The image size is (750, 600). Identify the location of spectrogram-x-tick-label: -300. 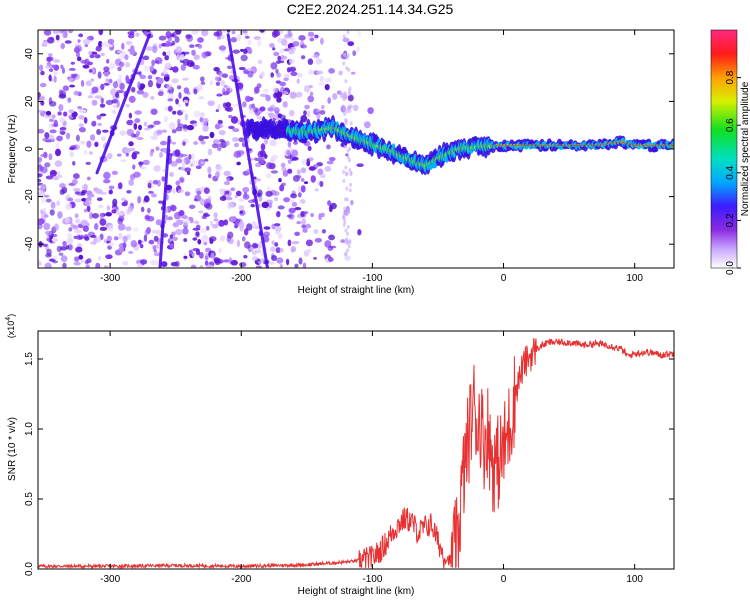
(110, 278).